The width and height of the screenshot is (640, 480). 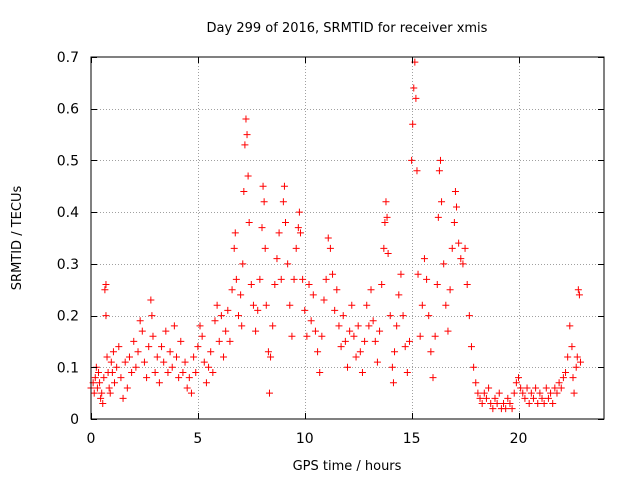 What do you see at coordinates (412, 439) in the screenshot?
I see `x-tick-label: 15` at bounding box center [412, 439].